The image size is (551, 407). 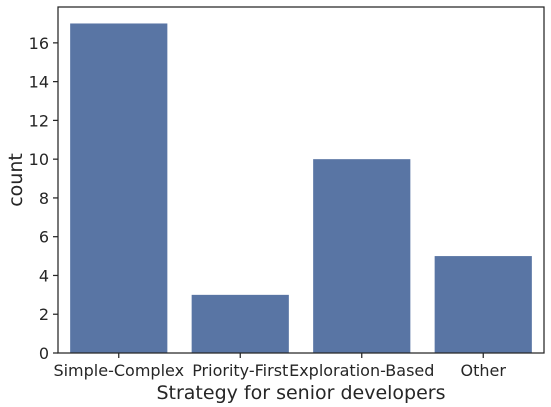 I want to click on y-axis-title: count, so click(x=16, y=180).